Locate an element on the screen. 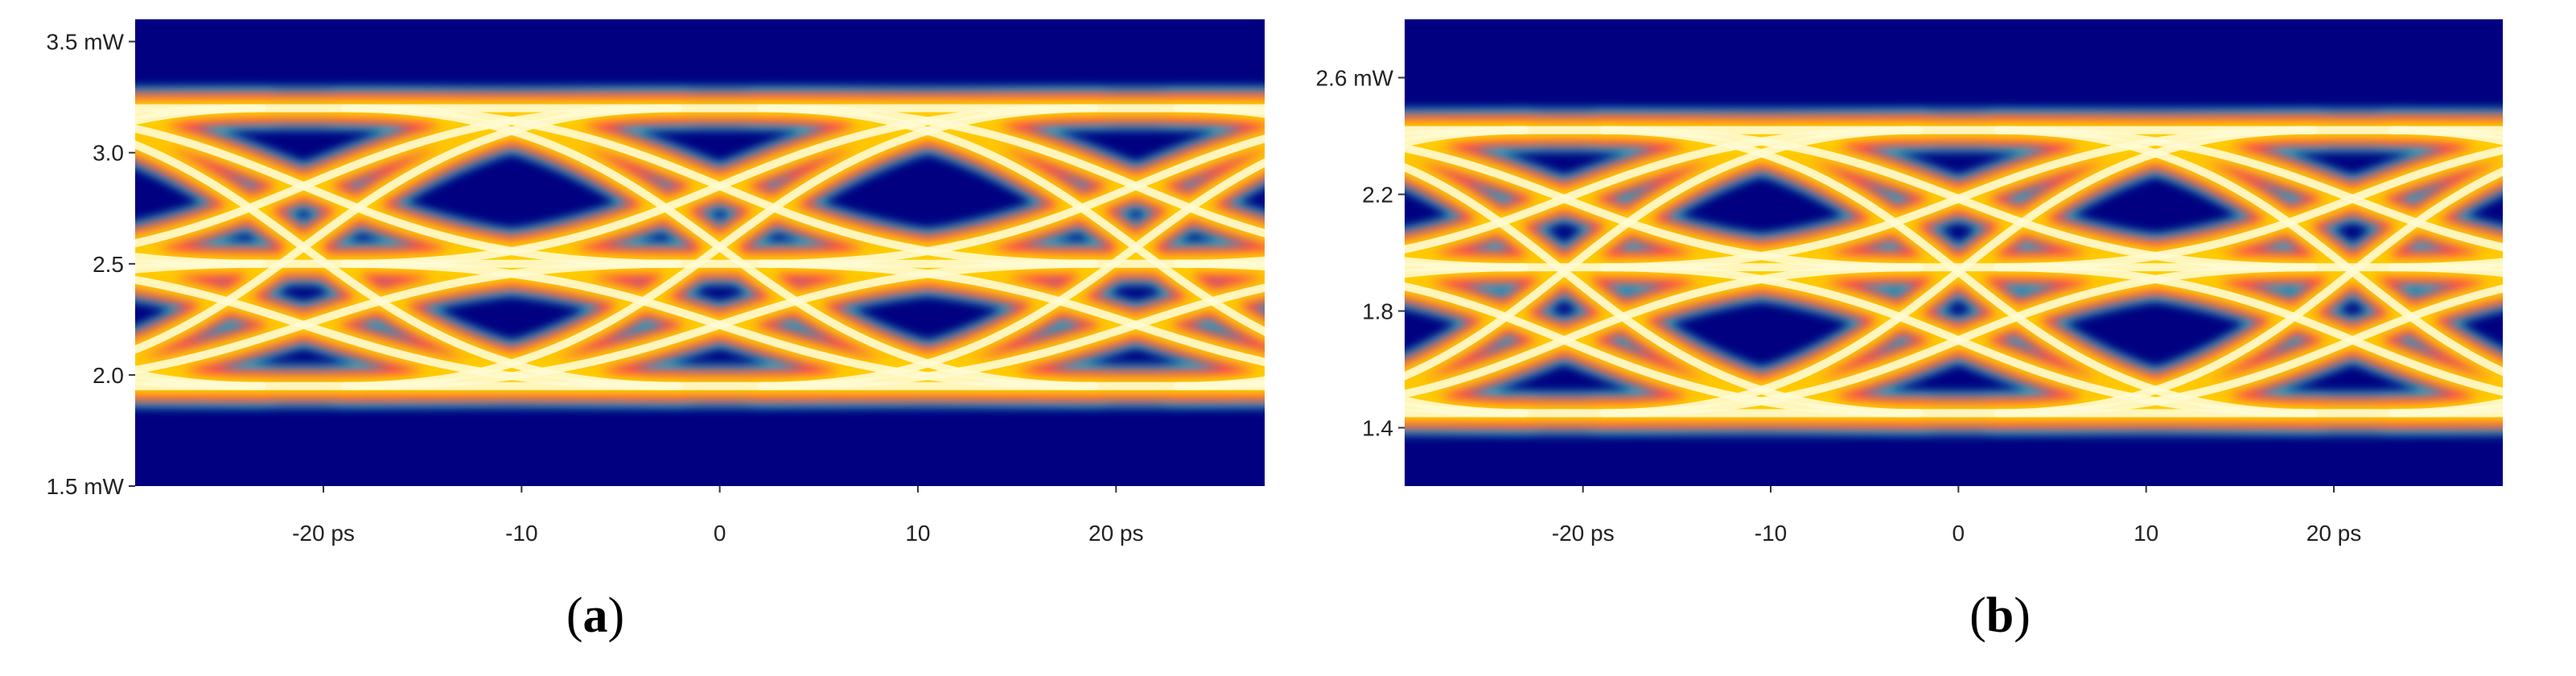 The image size is (2576, 676). panel-a-caption: (a) is located at coordinates (595, 615).